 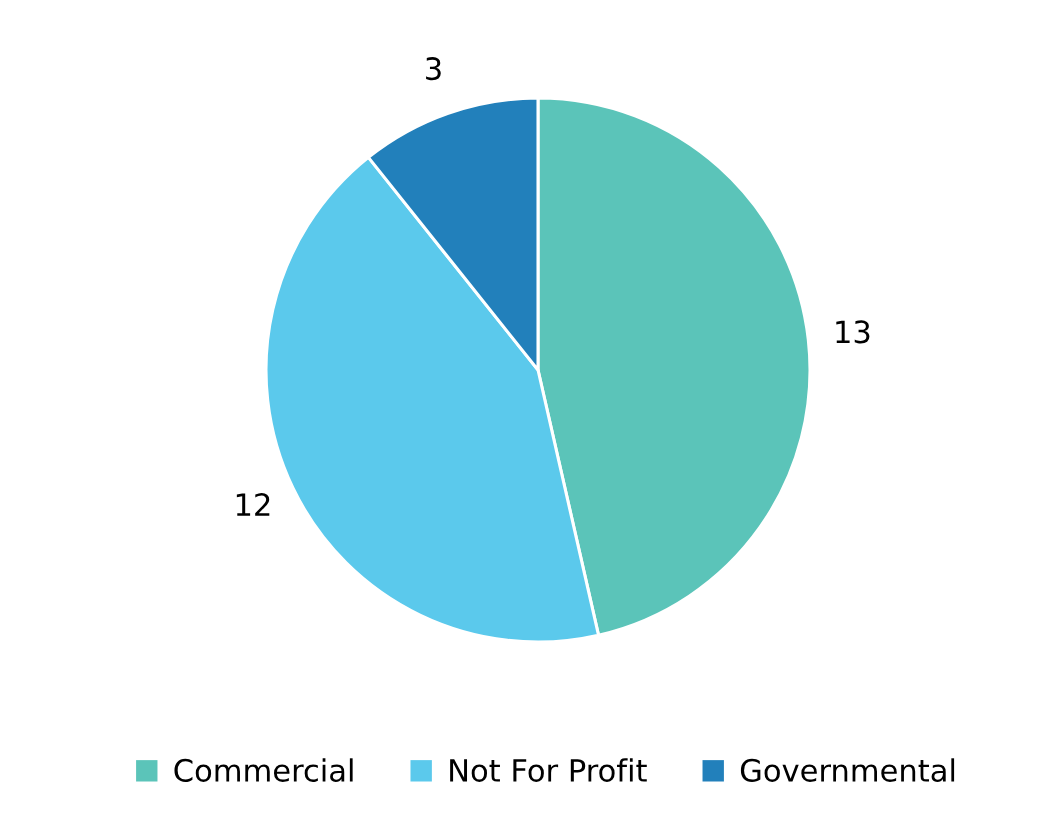 What do you see at coordinates (847, 770) in the screenshot?
I see `legend-label: Governmental` at bounding box center [847, 770].